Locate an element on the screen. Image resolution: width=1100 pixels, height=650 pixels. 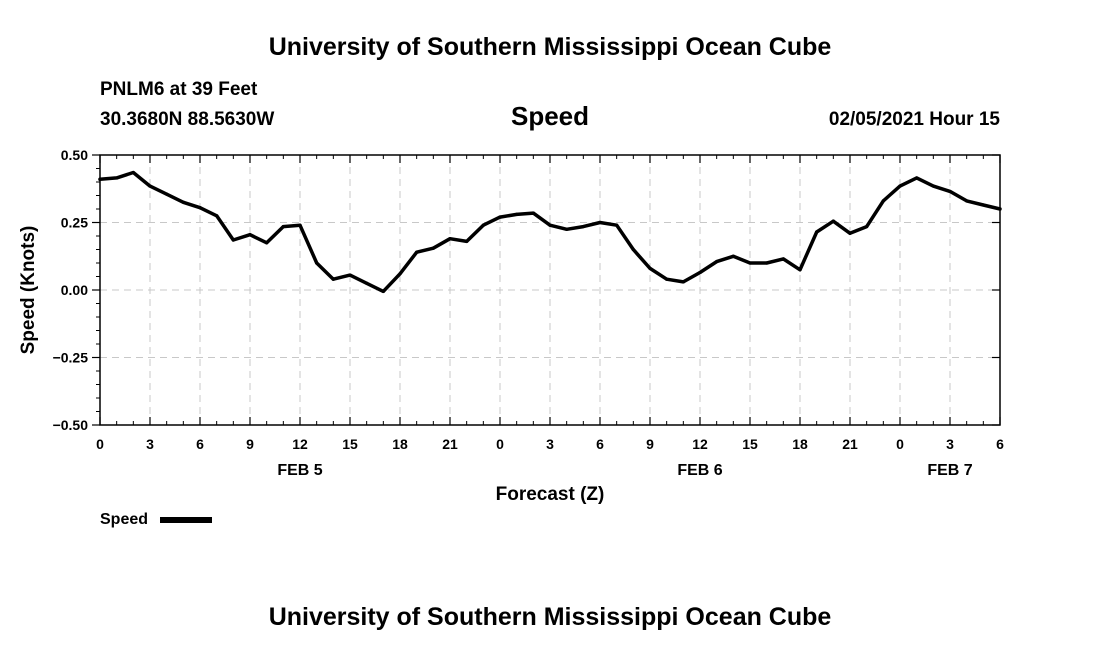
date-label: FEB 5 is located at coordinates (299, 470).